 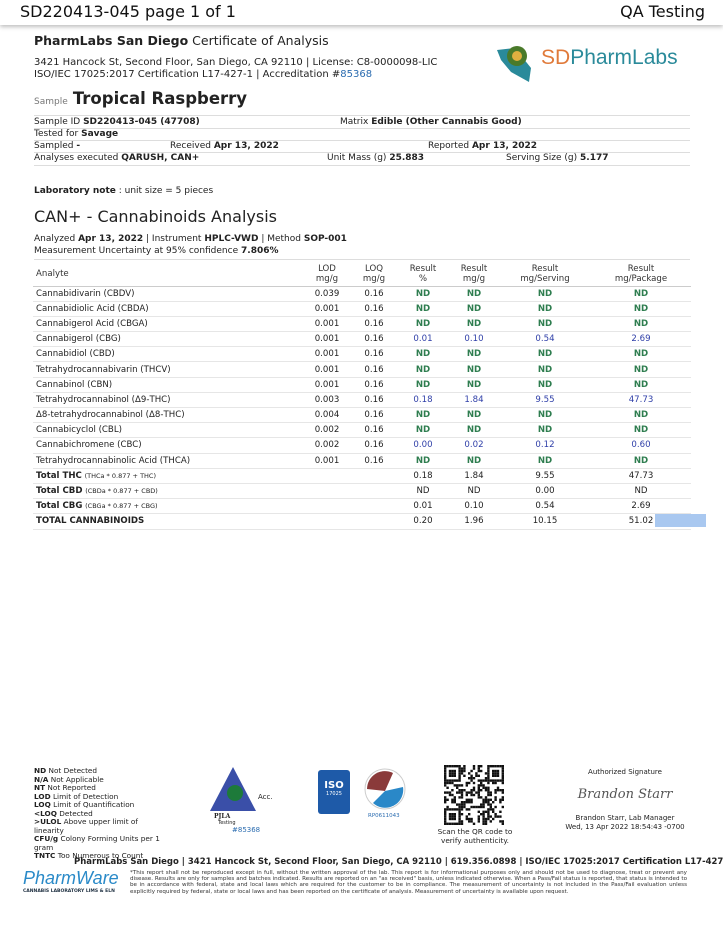 I want to click on cell: 0.10, so click(x=474, y=506).